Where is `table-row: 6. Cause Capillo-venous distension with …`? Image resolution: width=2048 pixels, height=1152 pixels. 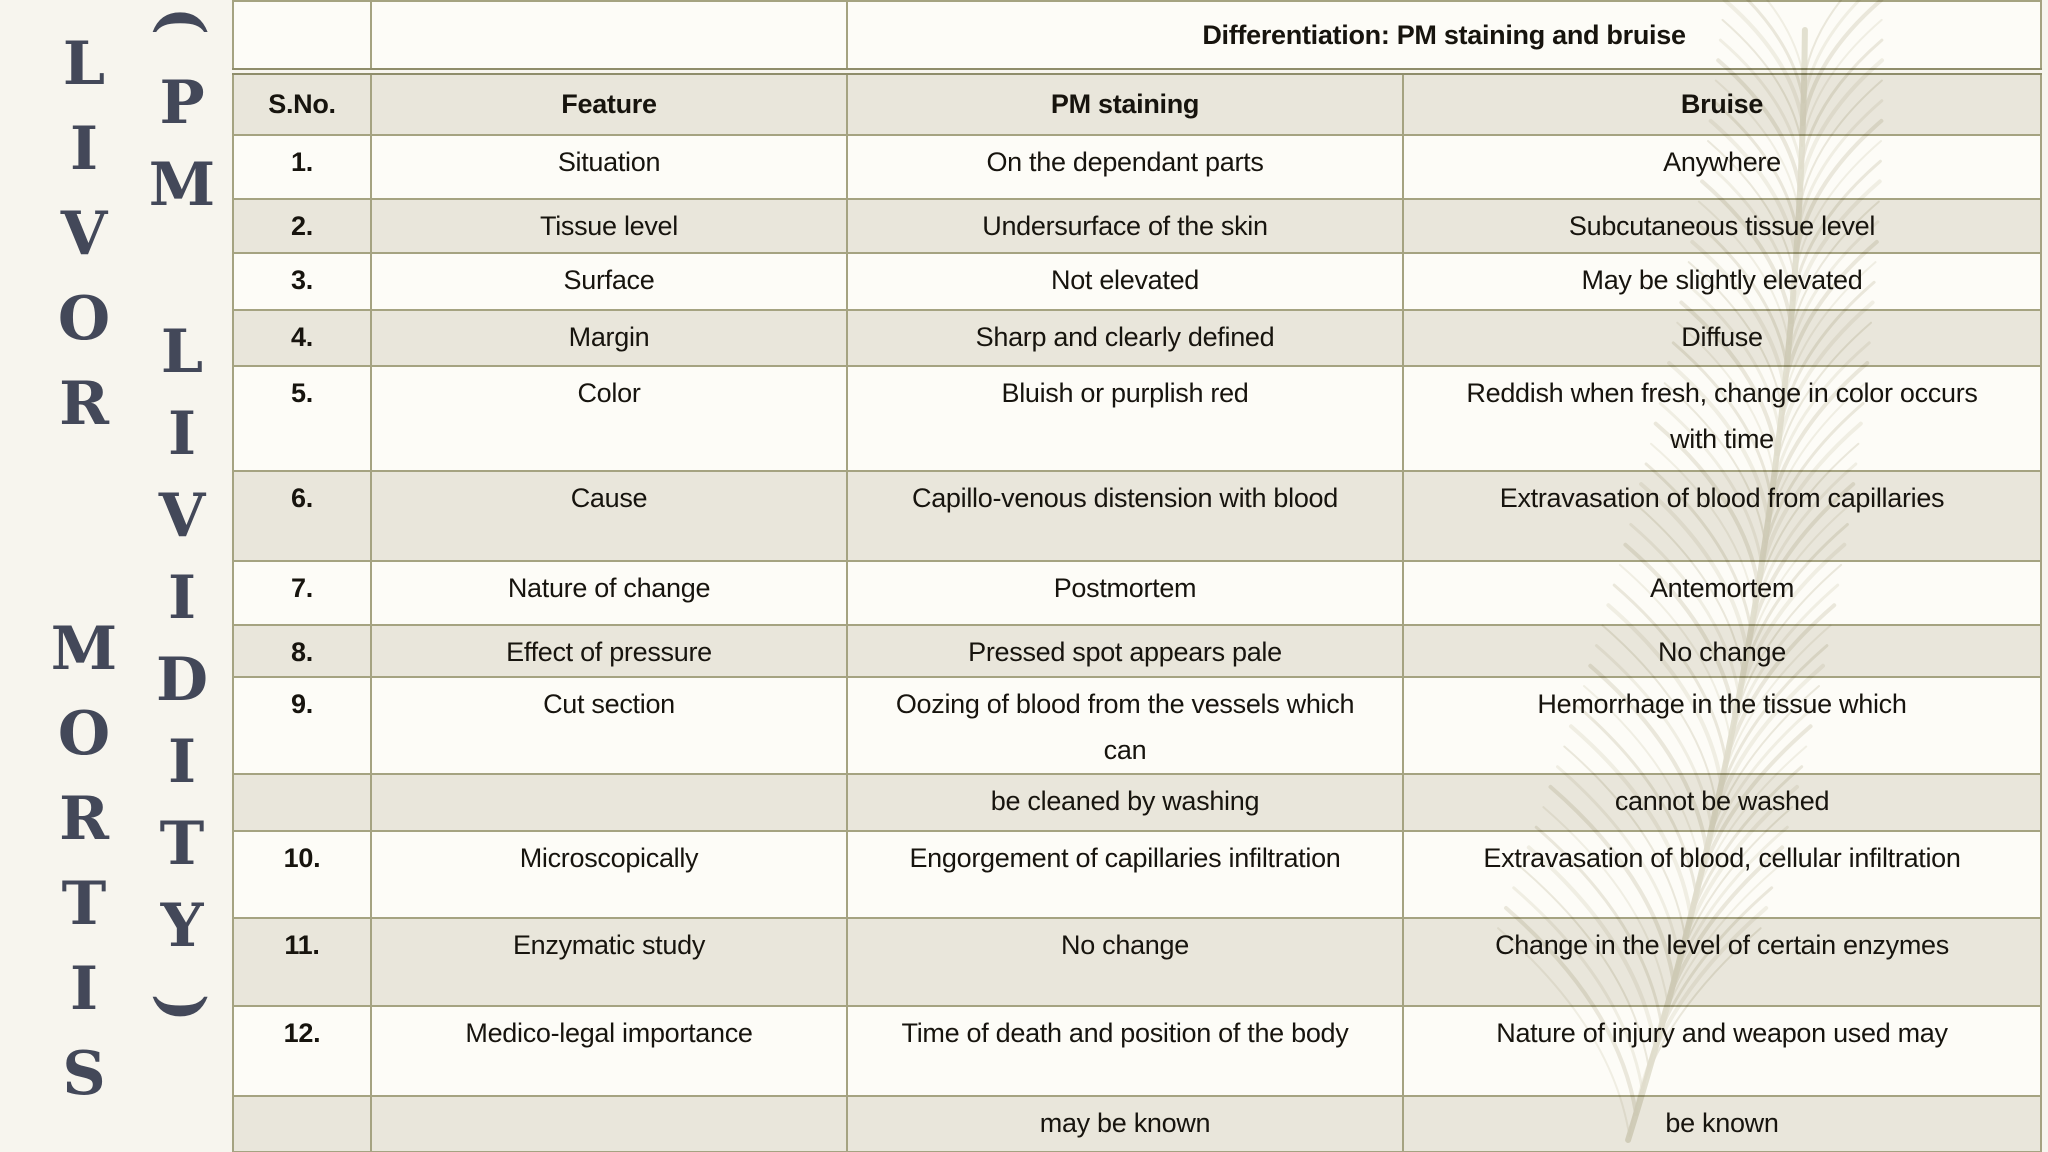
table-row: 6. Cause Capillo-venous distension with … is located at coordinates (1137, 516).